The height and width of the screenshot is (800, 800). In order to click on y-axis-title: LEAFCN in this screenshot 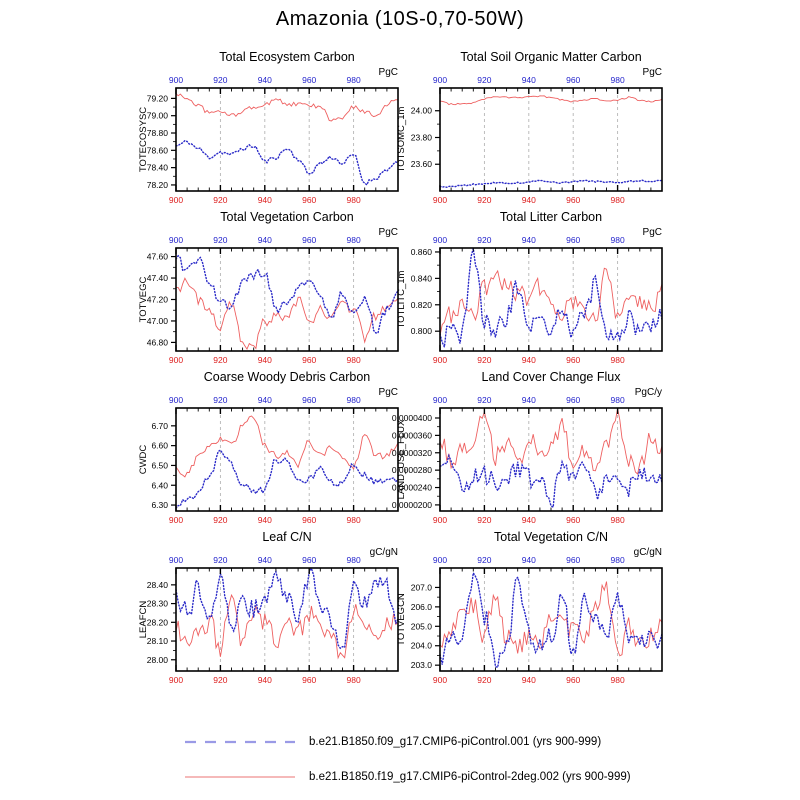, I will do `click(143, 620)`.